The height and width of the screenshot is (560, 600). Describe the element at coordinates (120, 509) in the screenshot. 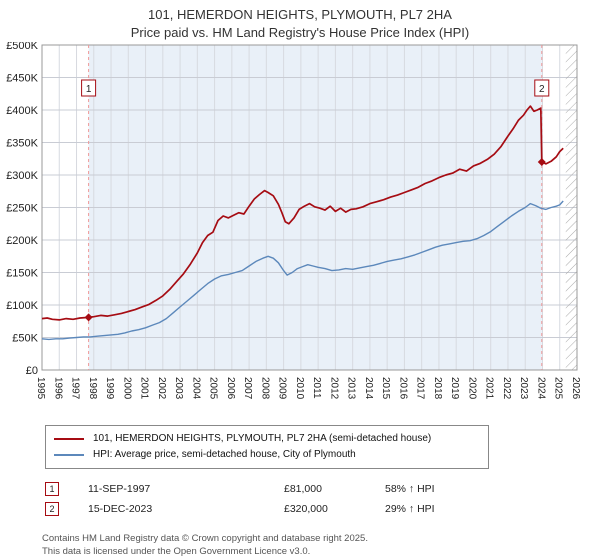

I see `sale-2-date: 15-DEC-2023` at that location.